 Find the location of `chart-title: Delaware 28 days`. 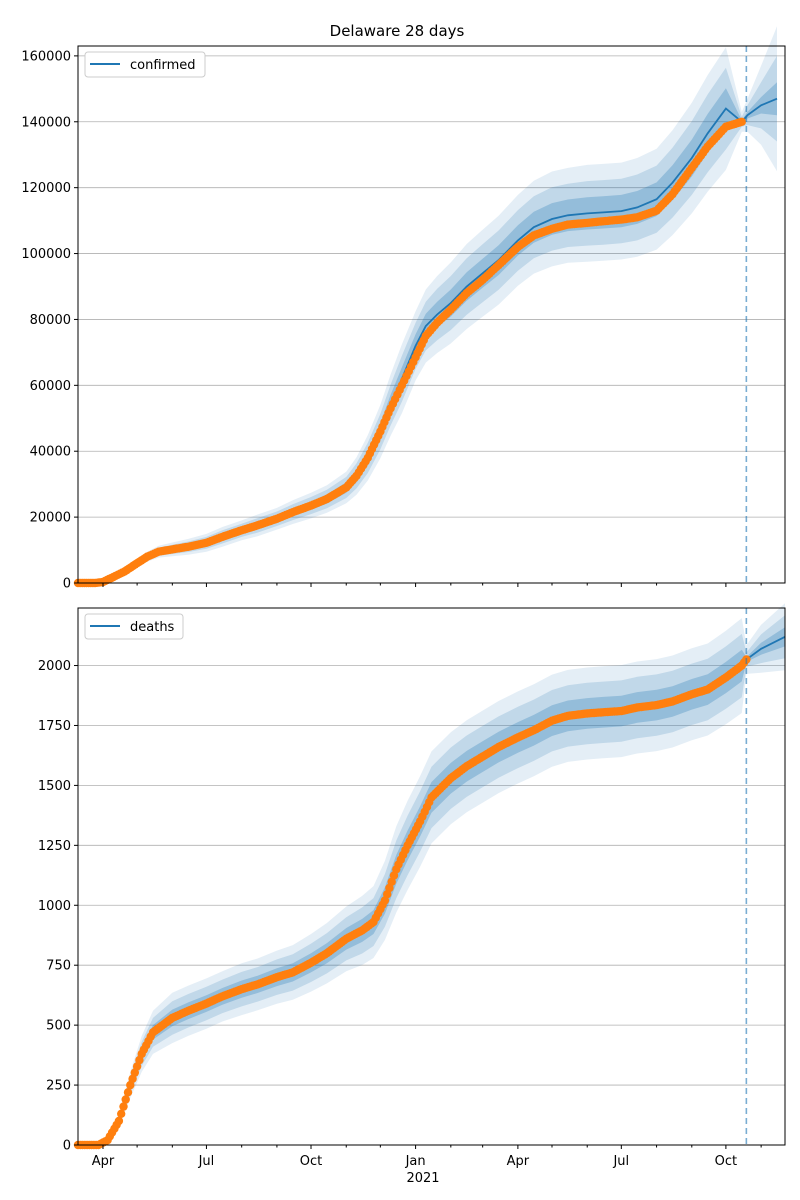

chart-title: Delaware 28 days is located at coordinates (397, 31).